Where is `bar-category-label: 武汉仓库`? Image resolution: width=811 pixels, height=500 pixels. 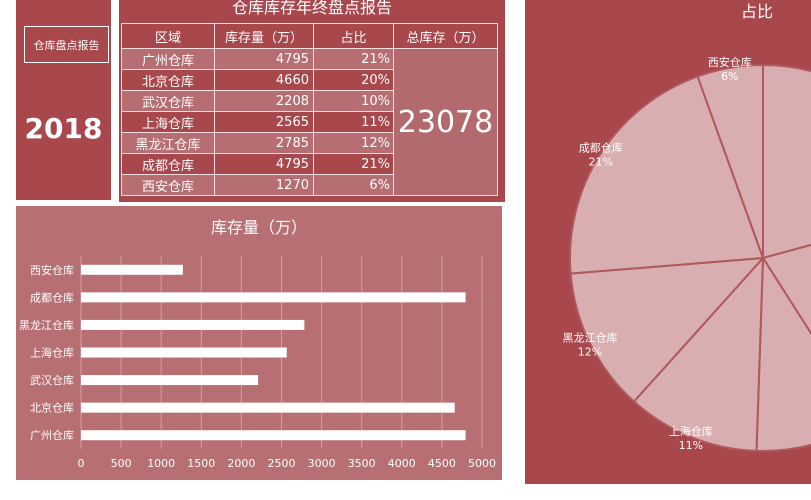 bar-category-label: 武汉仓库 is located at coordinates (52, 380).